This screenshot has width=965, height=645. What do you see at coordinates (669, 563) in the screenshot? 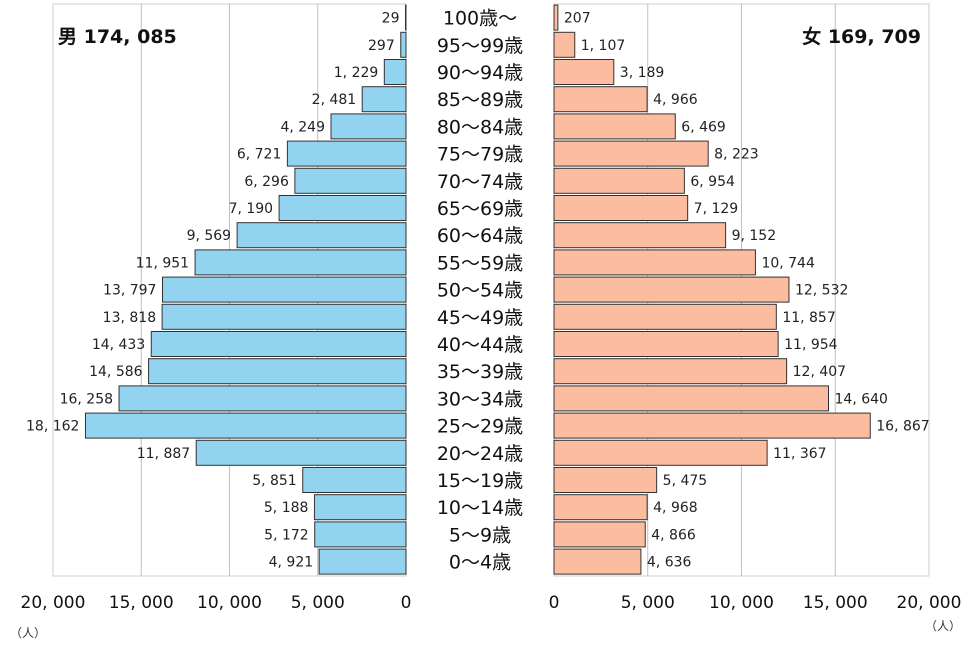
I see `female-value-label: 4, 636` at bounding box center [669, 563].